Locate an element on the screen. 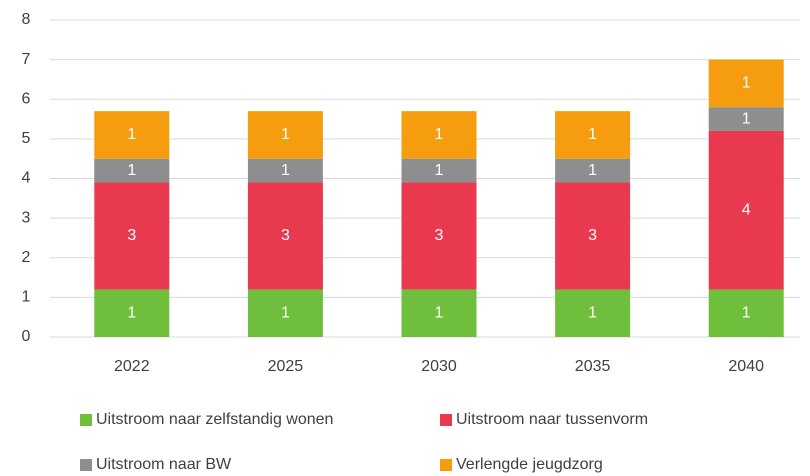  y-tick-label: 7 is located at coordinates (26, 59).